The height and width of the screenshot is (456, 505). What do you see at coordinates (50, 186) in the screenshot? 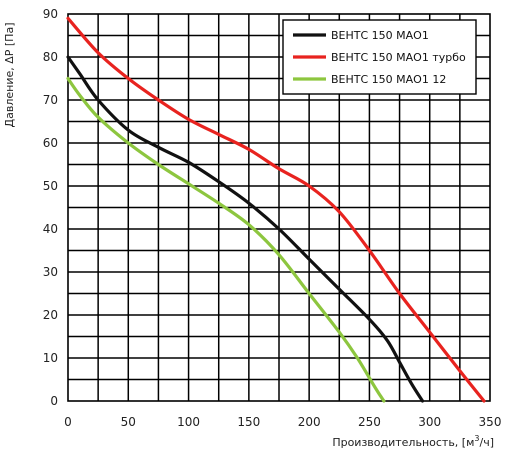
I see `y-tick-label: 50` at bounding box center [50, 186].